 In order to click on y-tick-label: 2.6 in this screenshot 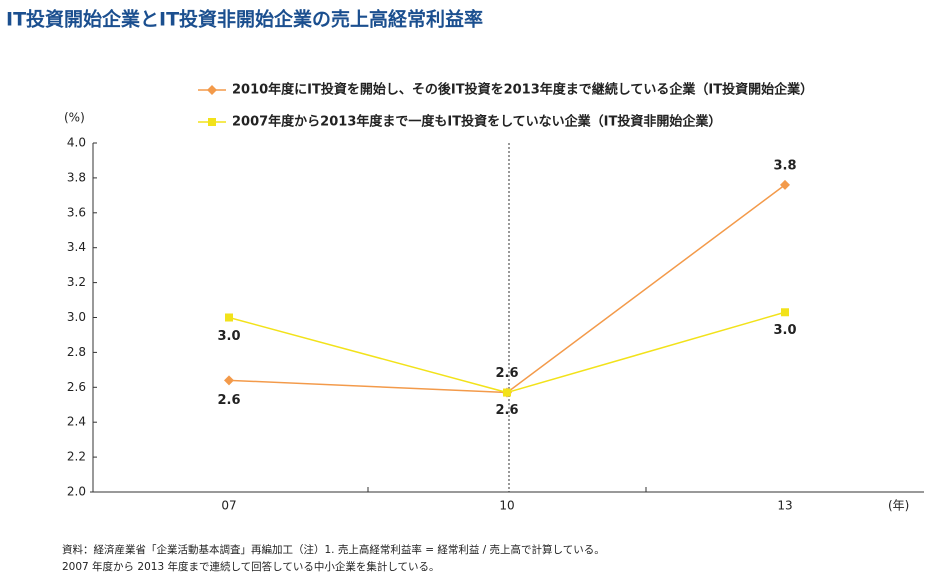, I will do `click(76, 387)`.